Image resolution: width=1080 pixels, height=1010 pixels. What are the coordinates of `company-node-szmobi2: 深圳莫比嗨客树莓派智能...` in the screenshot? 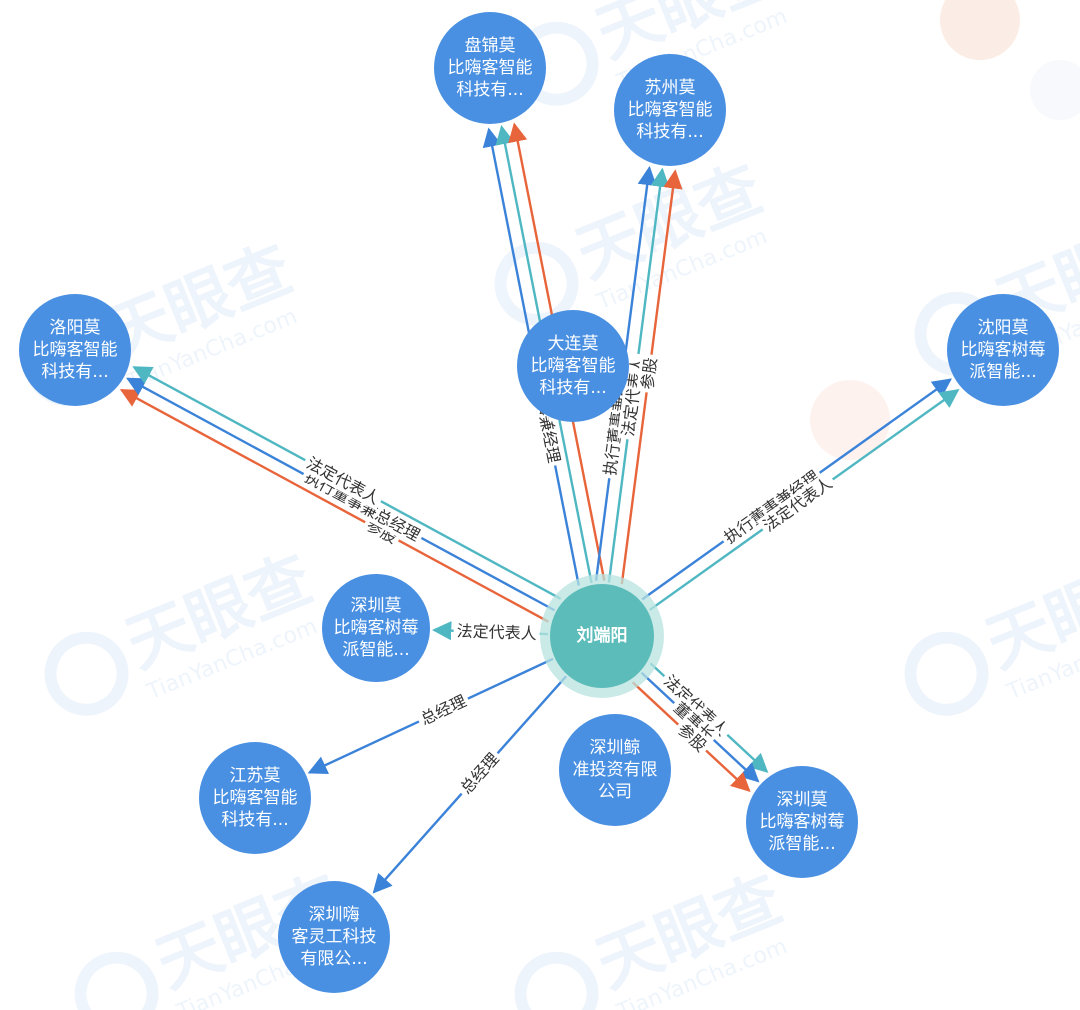 It's located at (802, 822).